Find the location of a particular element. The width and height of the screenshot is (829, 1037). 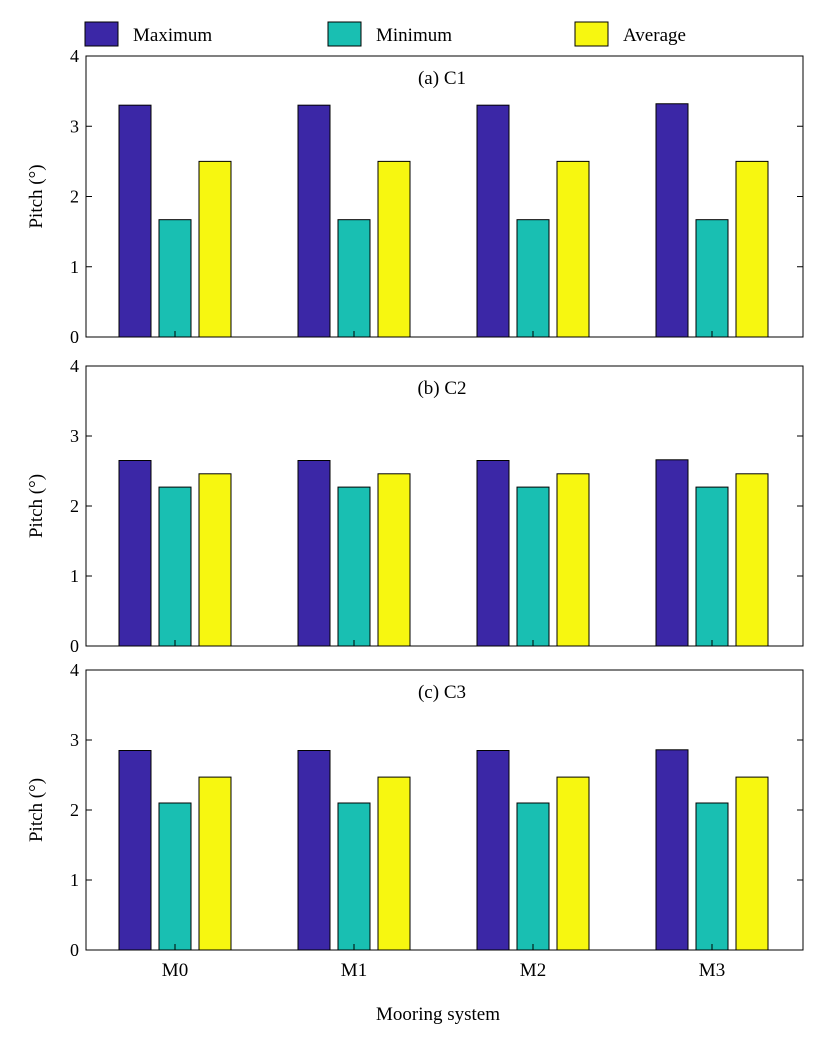

legend-swatch-average is located at coordinates (591, 34).